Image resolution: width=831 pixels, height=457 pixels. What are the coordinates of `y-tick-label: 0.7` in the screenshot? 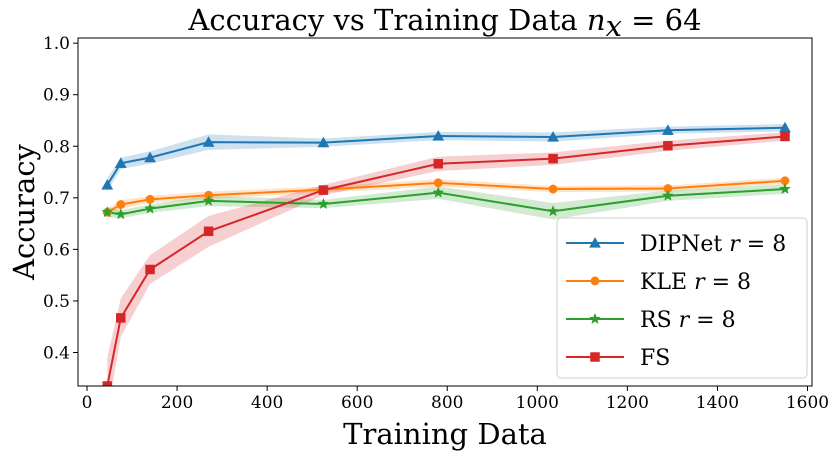 It's located at (56, 199).